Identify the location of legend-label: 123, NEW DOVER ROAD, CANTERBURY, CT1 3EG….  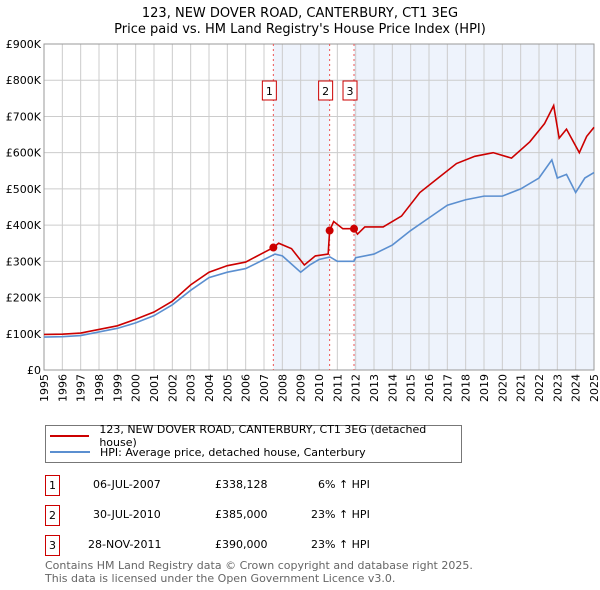
(263, 436).